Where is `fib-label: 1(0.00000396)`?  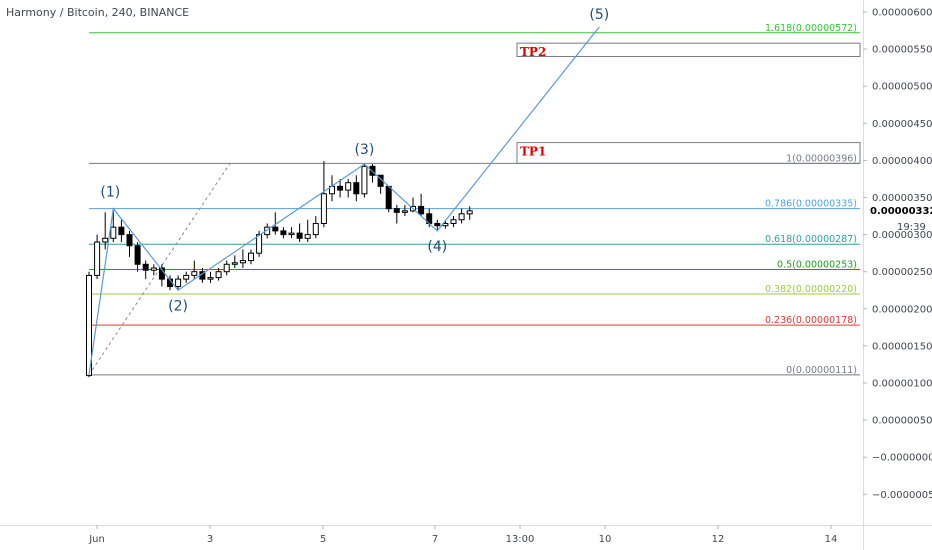
fib-label: 1(0.00000396) is located at coordinates (821, 158).